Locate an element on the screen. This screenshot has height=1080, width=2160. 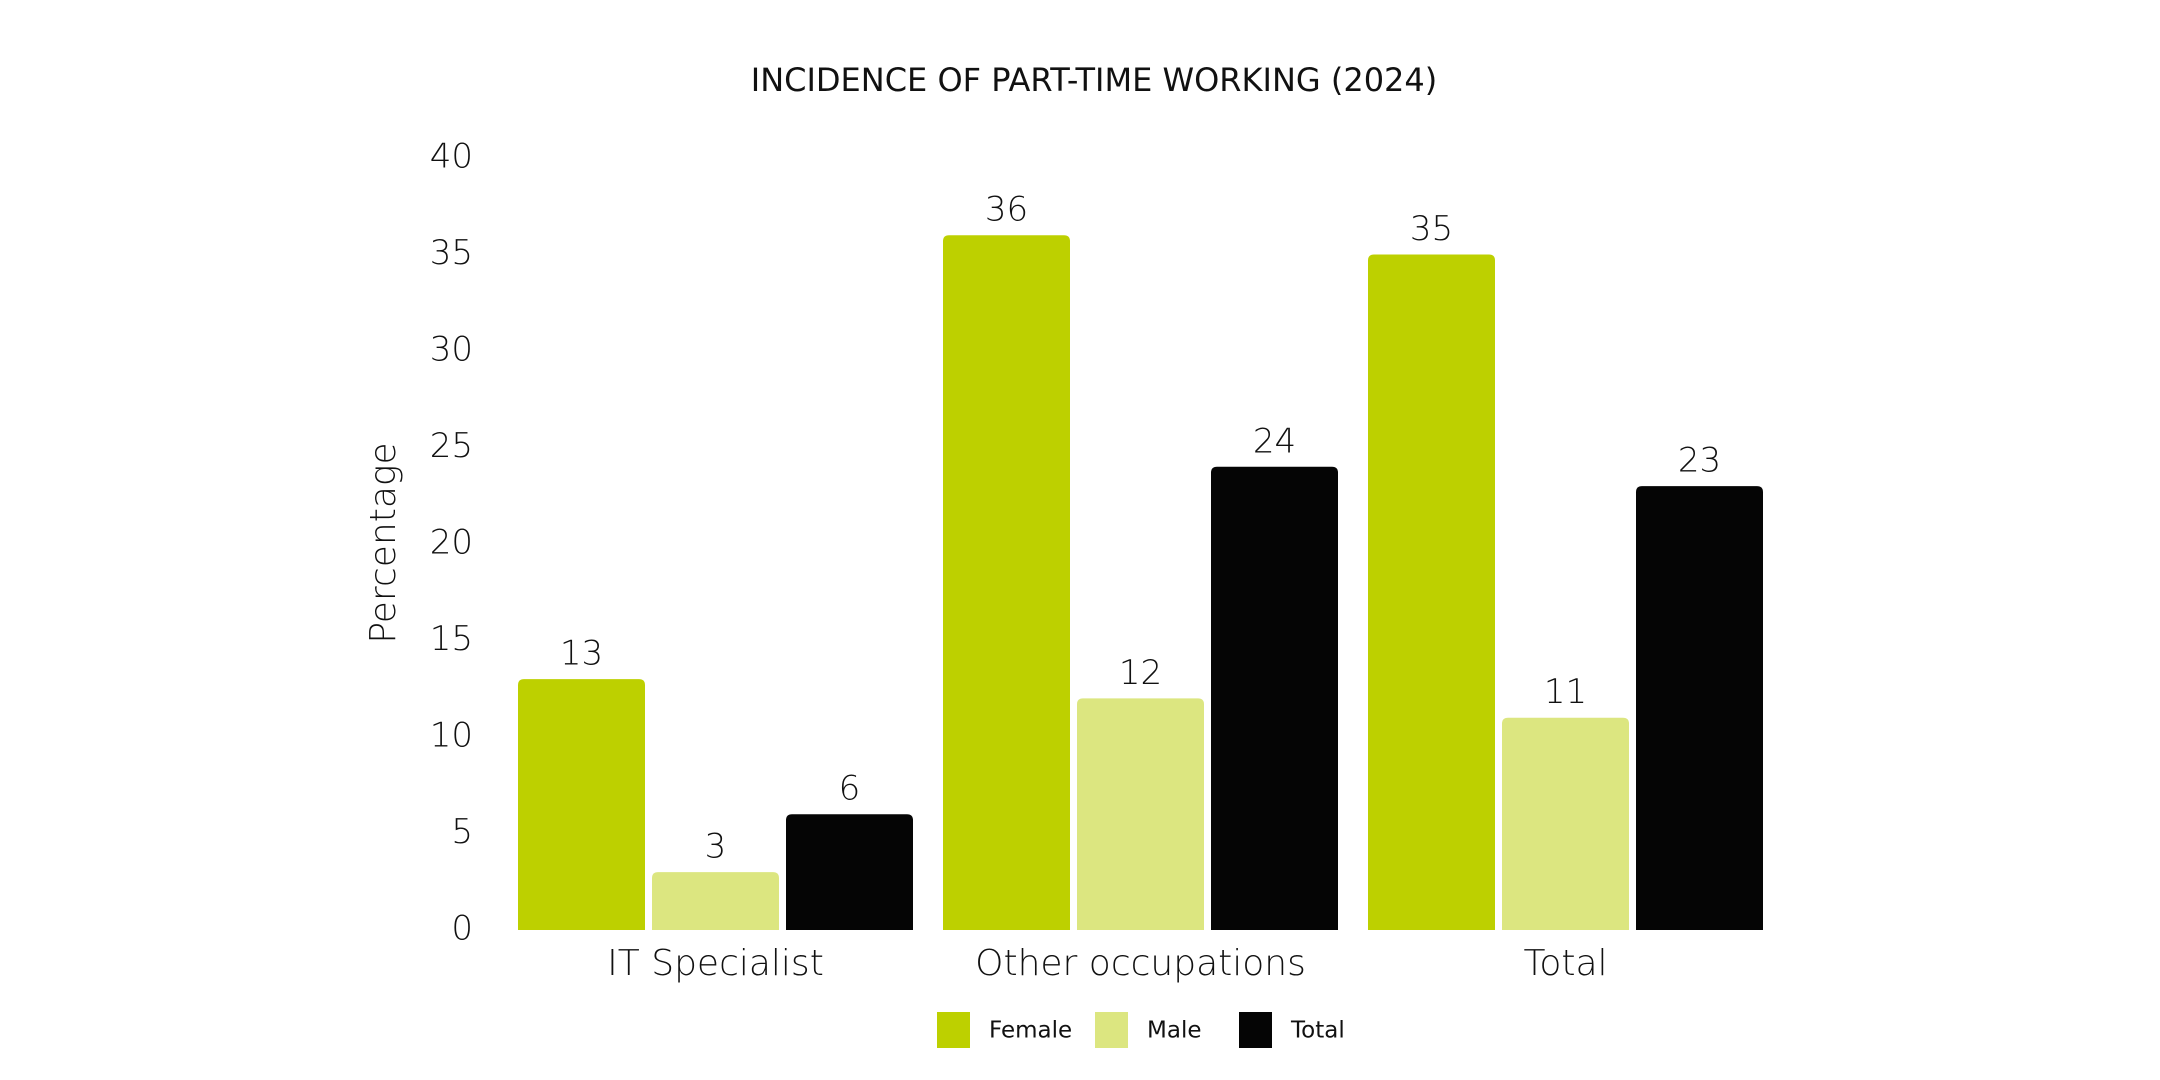
y-tick-label: 10 is located at coordinates (451, 736).